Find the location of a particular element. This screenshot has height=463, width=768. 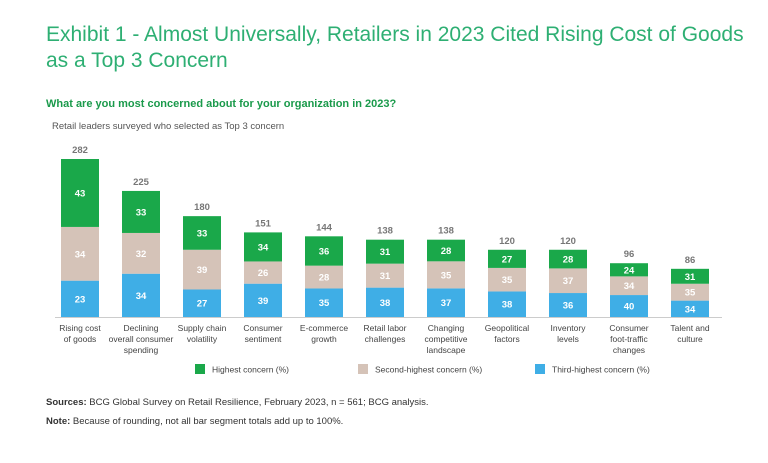

data-label-second: 32 is located at coordinates (141, 254).